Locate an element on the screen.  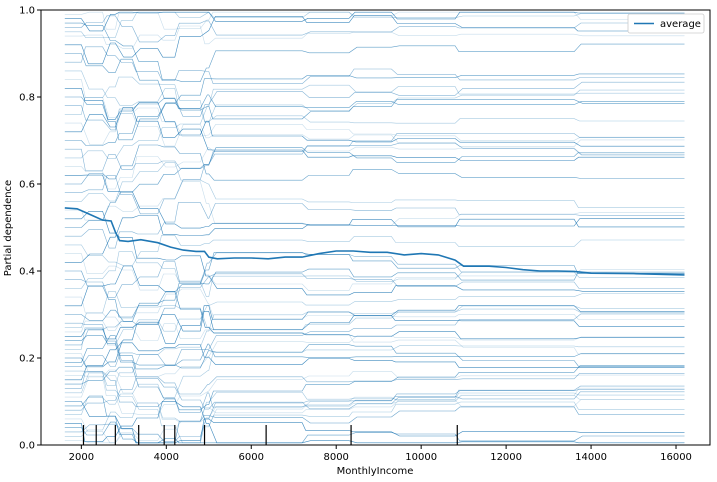
y-tick-label: 0.0 is located at coordinates (27, 446).